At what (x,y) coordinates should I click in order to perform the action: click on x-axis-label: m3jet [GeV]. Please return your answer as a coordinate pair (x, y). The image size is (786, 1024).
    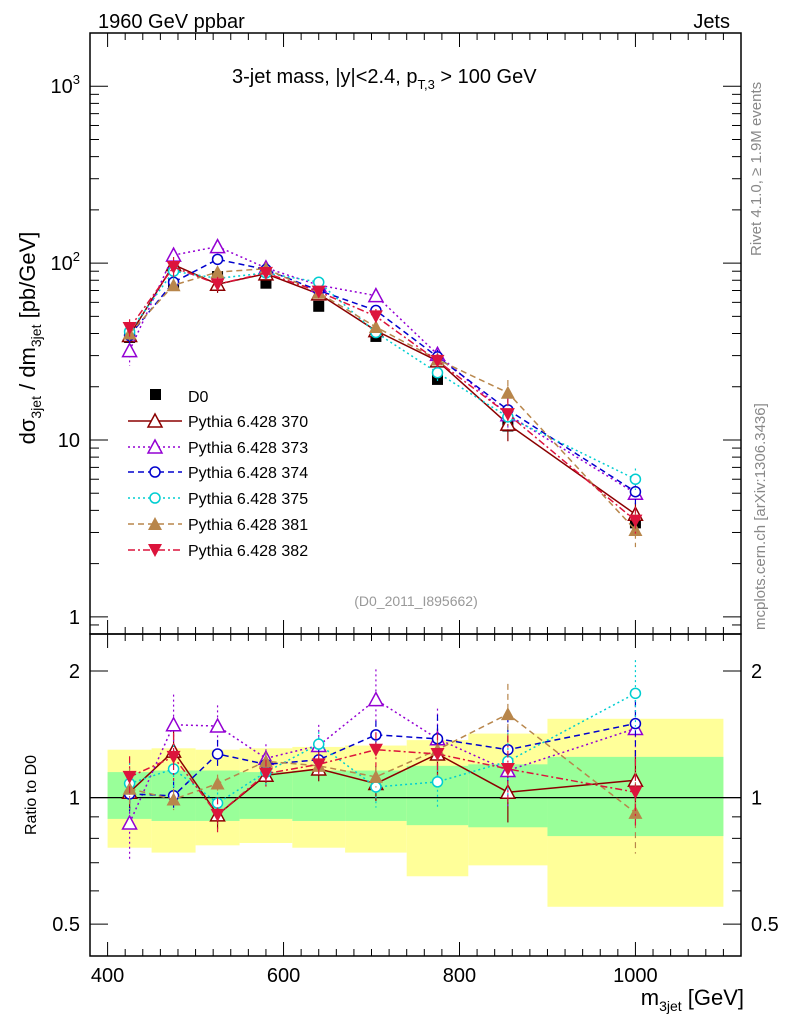
    Looking at the image, I should click on (692, 999).